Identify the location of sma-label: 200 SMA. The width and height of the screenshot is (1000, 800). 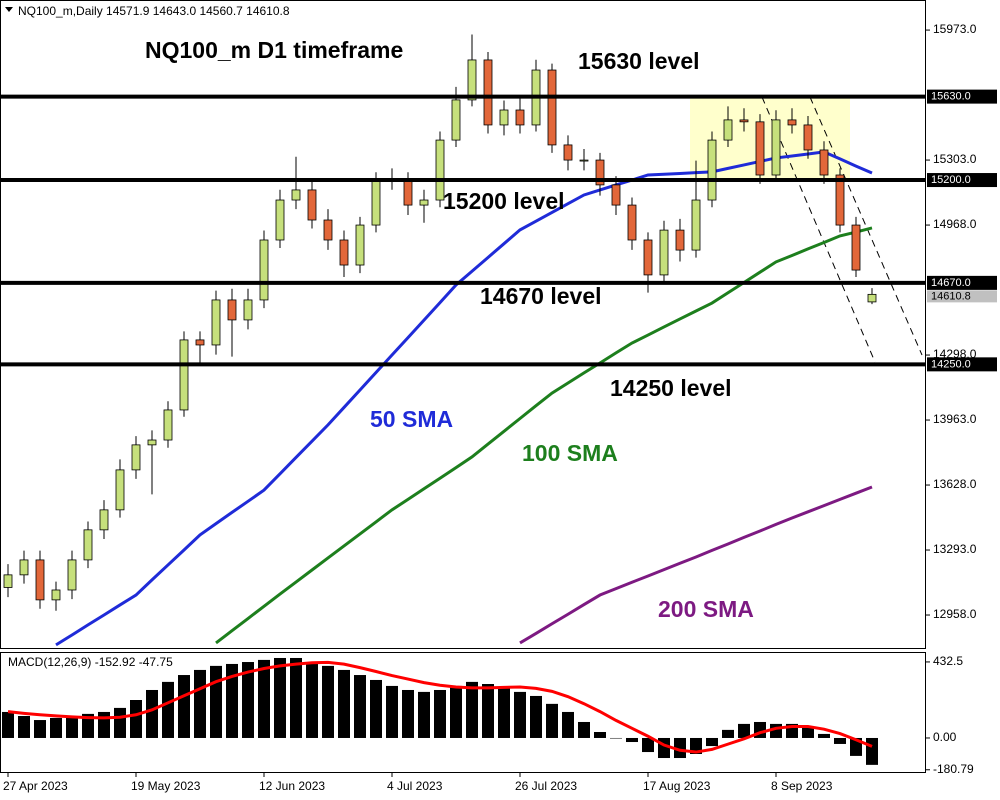
(706, 609).